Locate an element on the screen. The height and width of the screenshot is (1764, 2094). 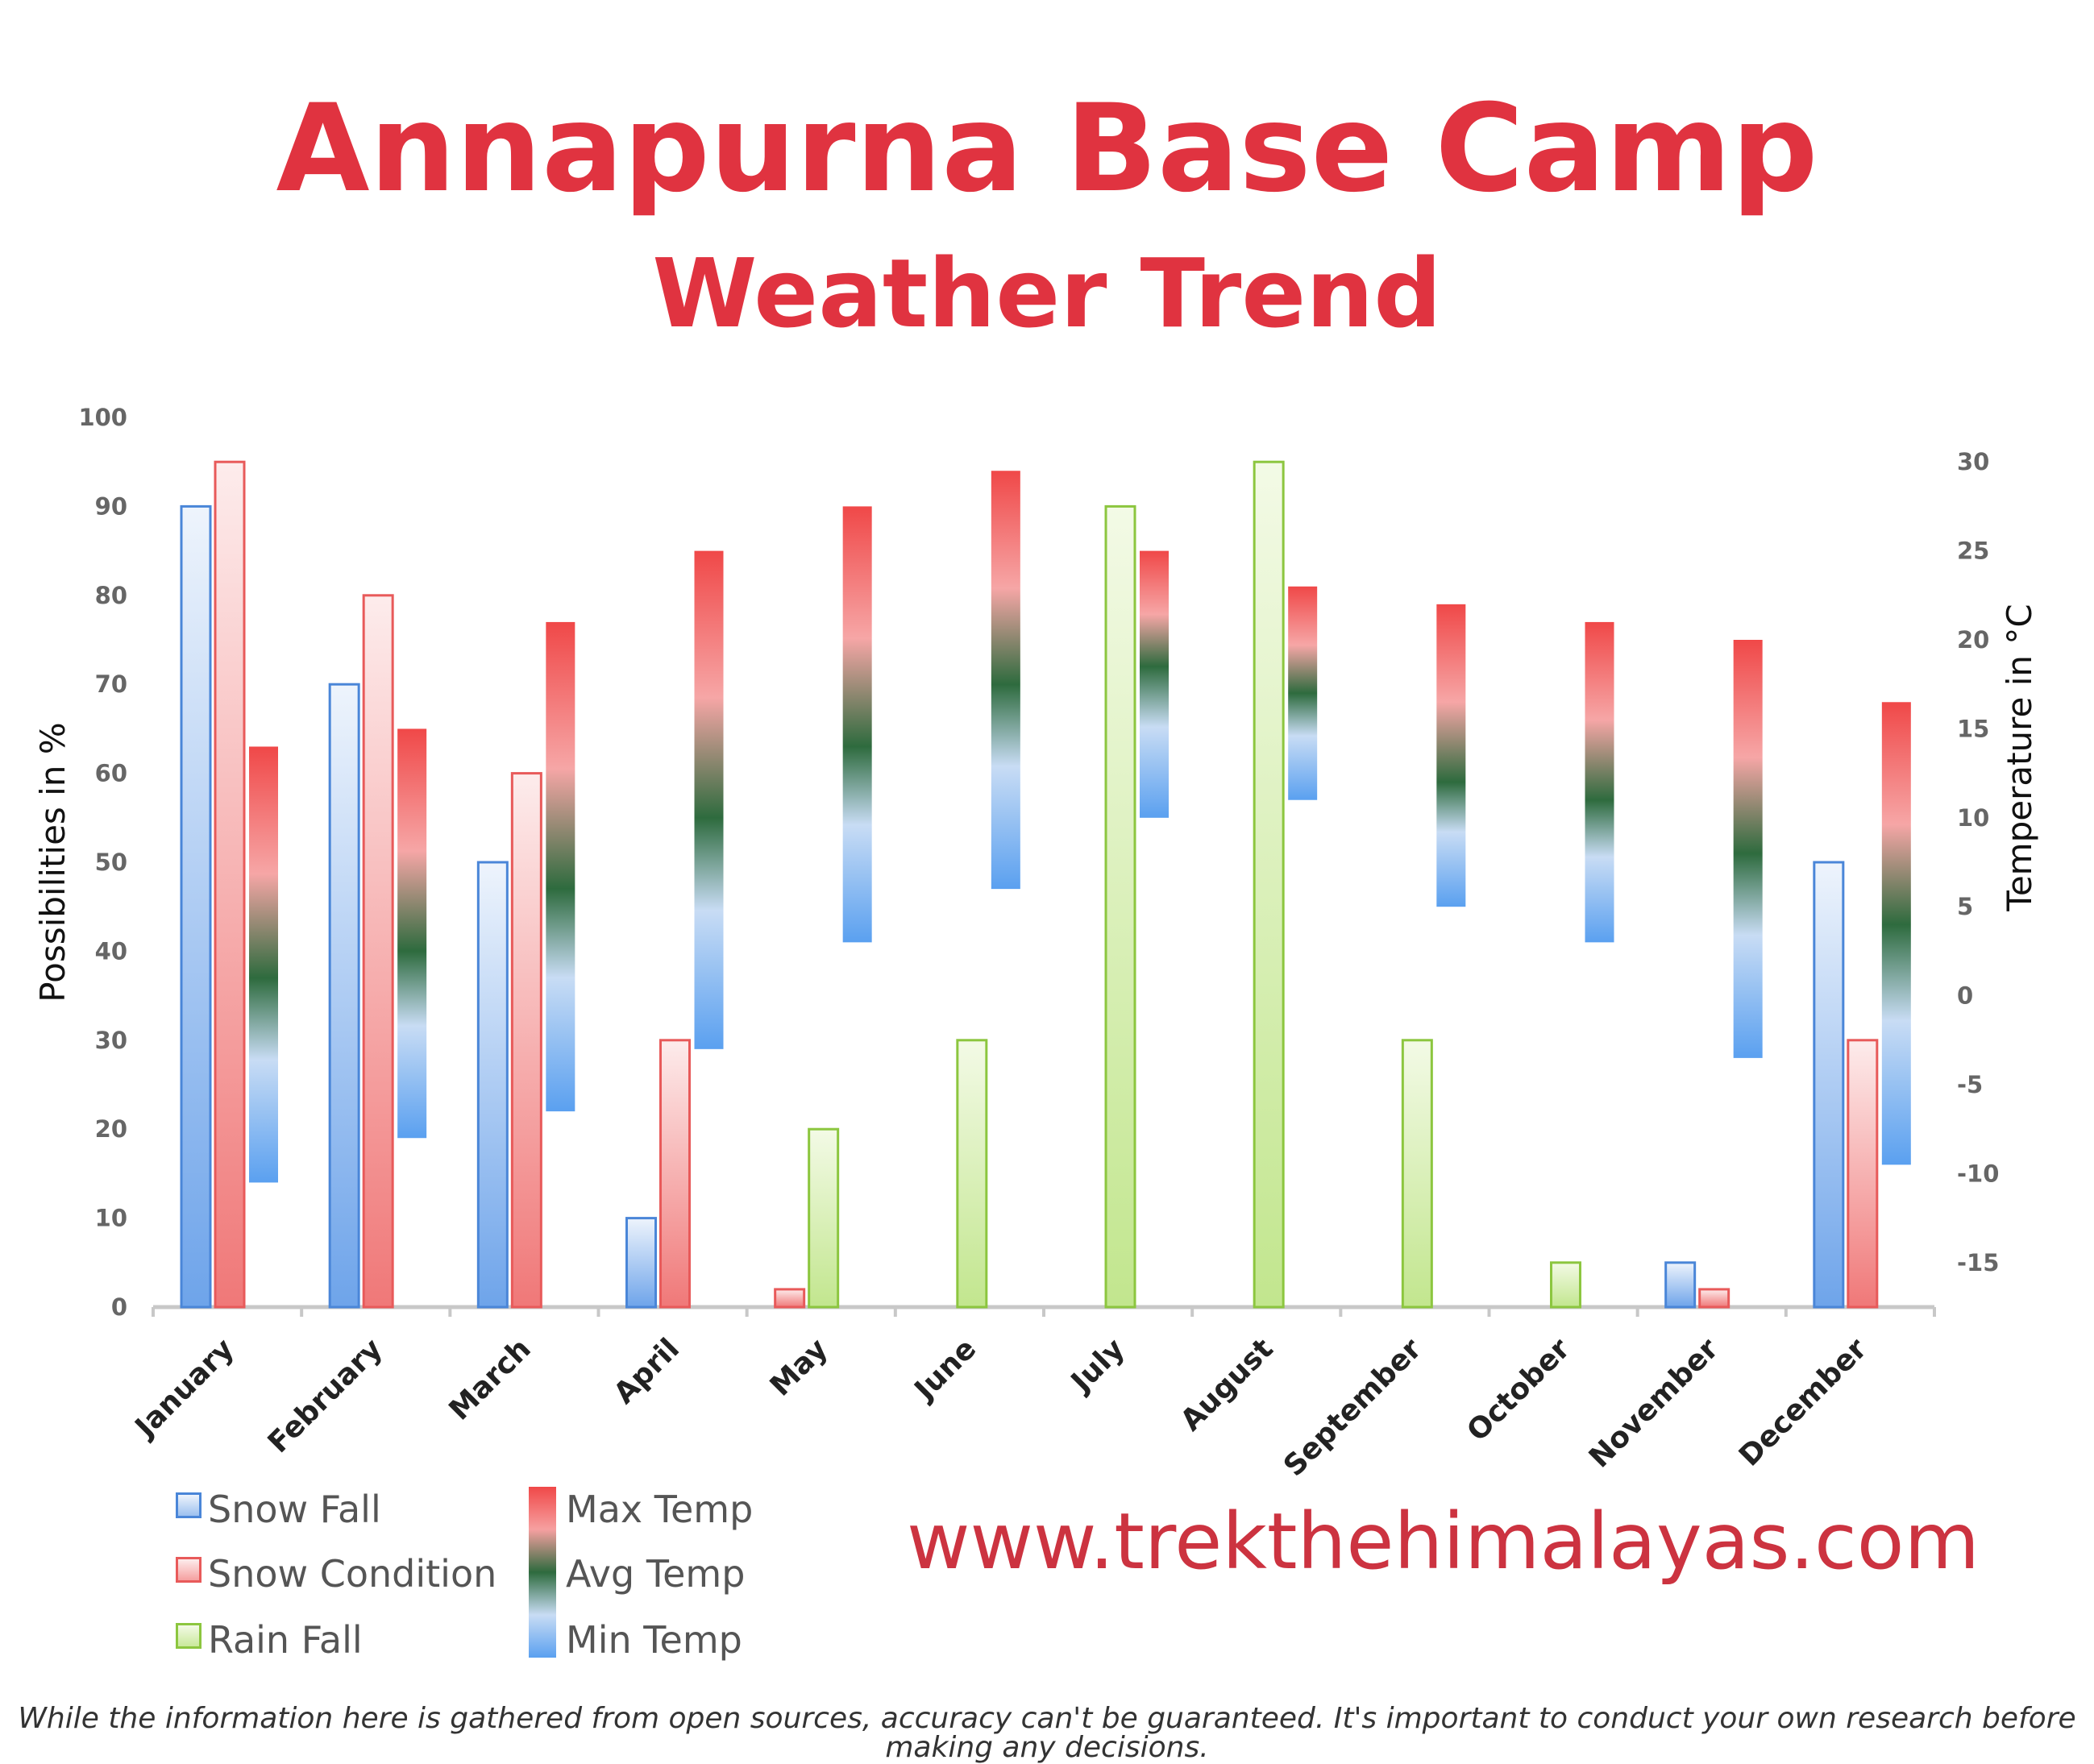
legend-label-snow-fall: Snow Fall is located at coordinates (294, 1510).